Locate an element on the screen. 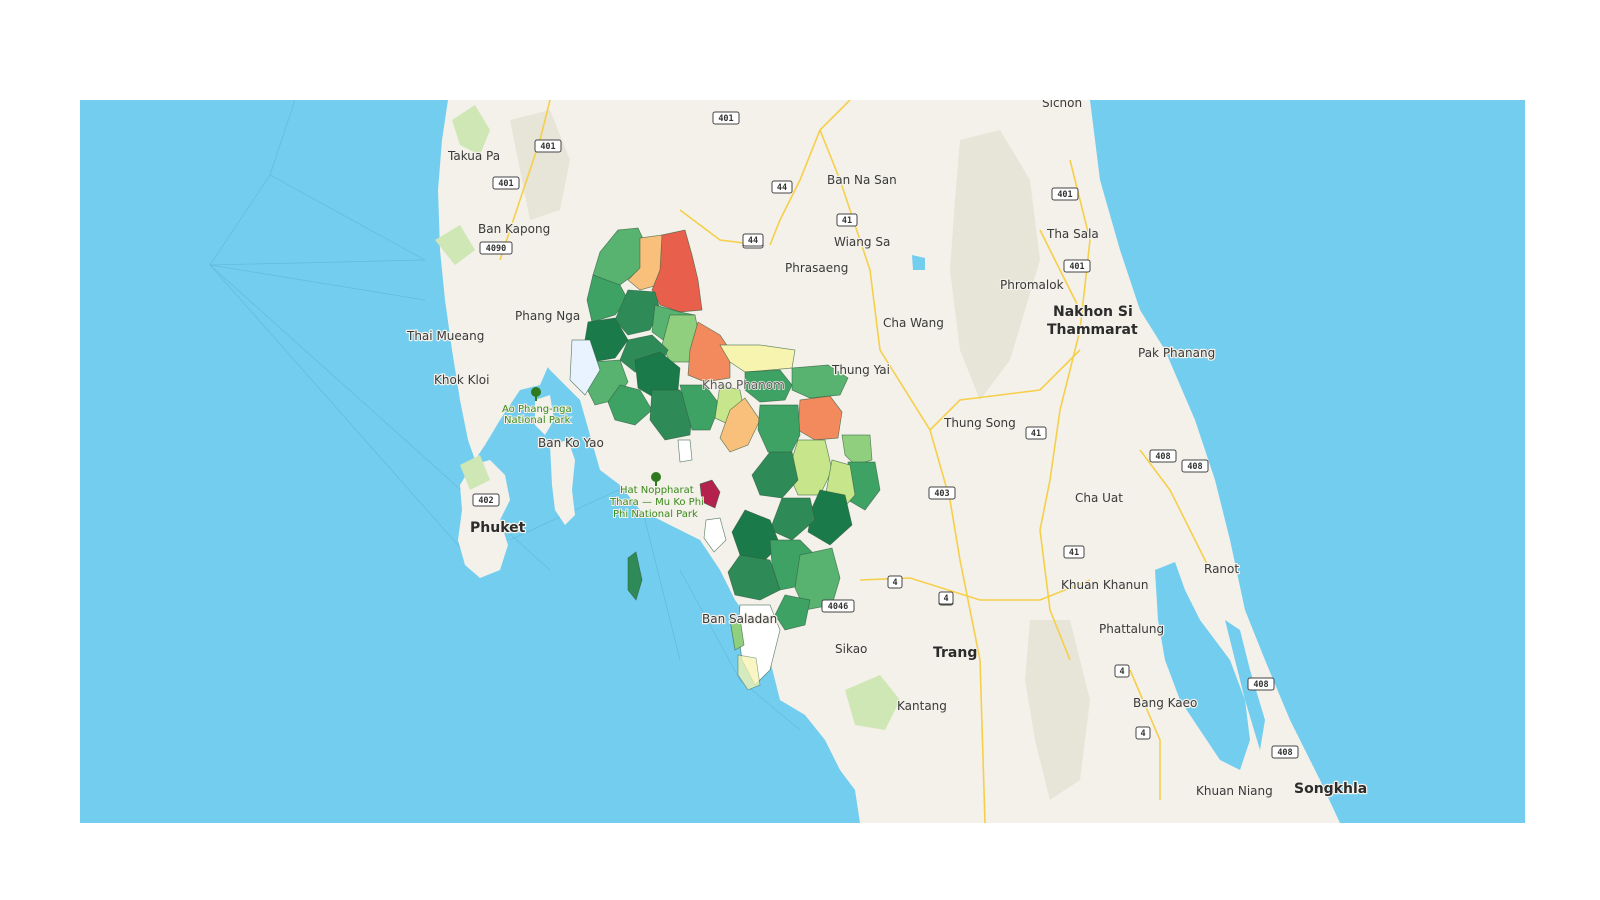 This screenshot has height=900, width=1600. place-label: Ban Na San is located at coordinates (862, 180).